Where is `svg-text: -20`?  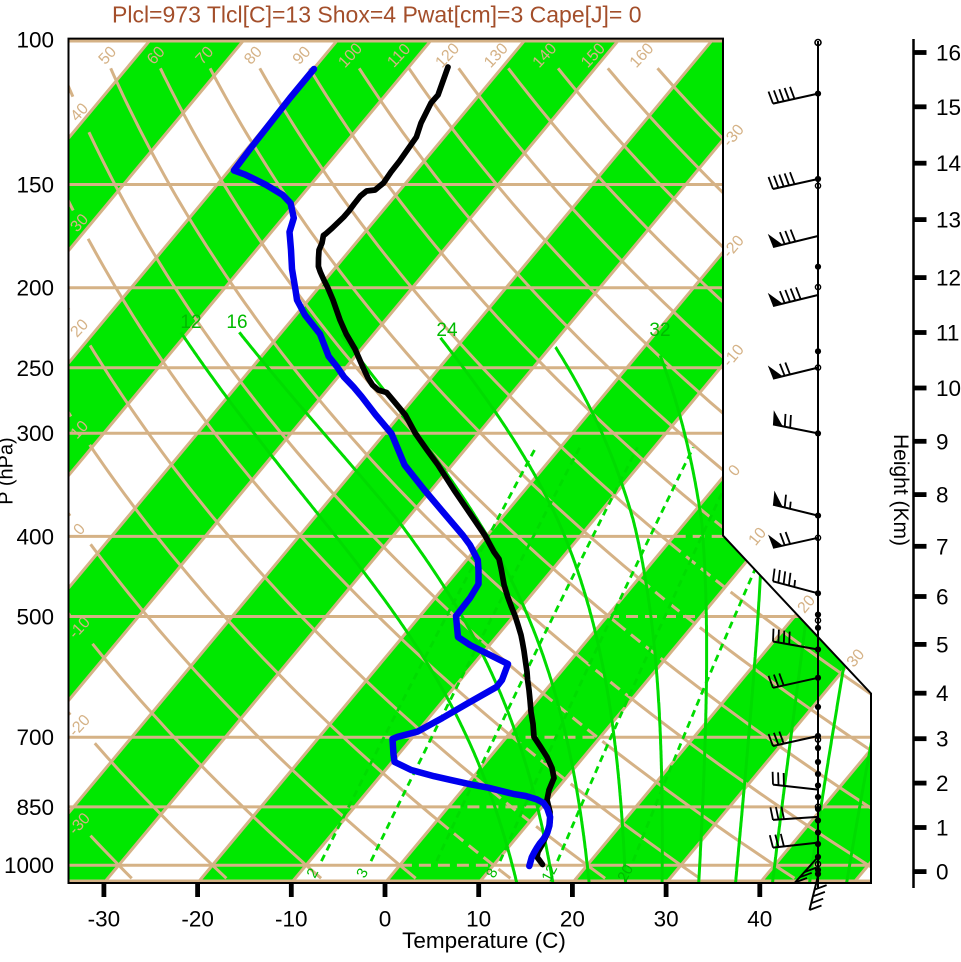 svg-text: -20 is located at coordinates (197, 919).